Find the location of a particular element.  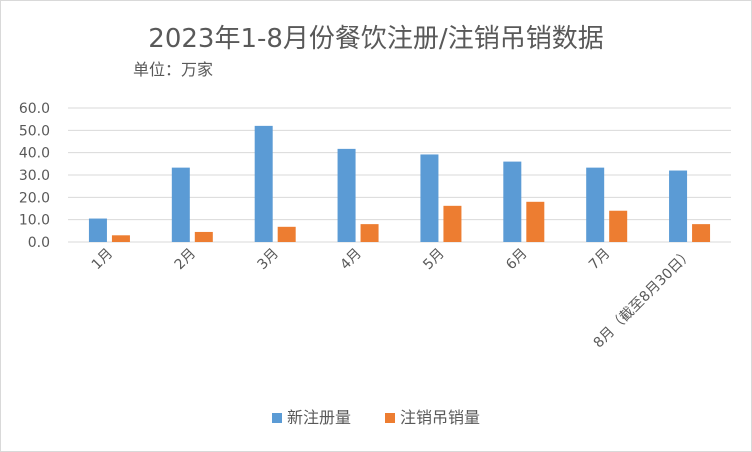

y-tick-label: 30.0 is located at coordinates (34, 176).